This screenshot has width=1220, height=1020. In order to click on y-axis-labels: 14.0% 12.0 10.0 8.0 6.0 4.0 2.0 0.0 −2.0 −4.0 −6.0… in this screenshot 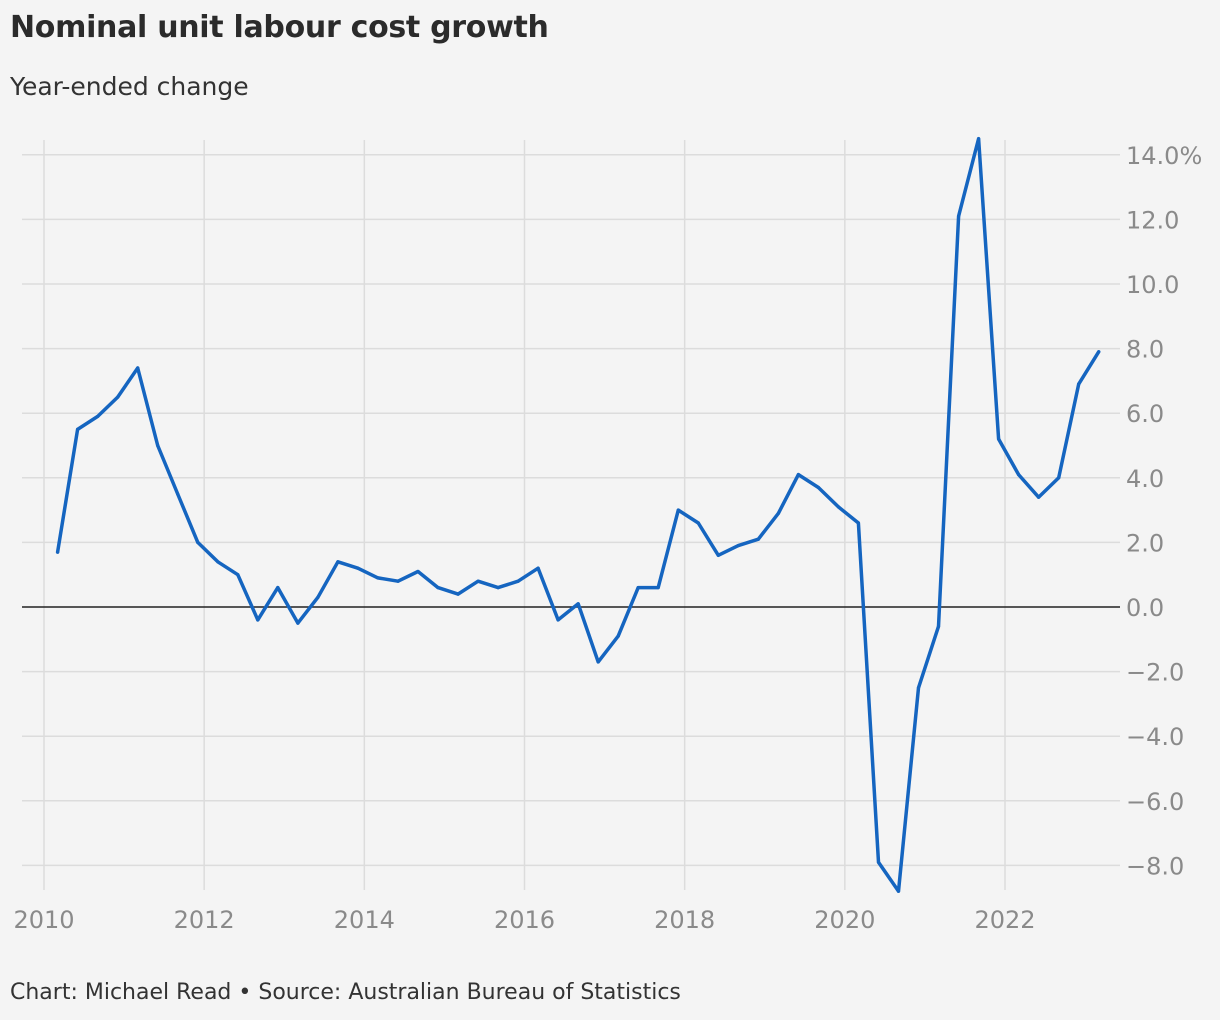, I will do `click(1164, 511)`.